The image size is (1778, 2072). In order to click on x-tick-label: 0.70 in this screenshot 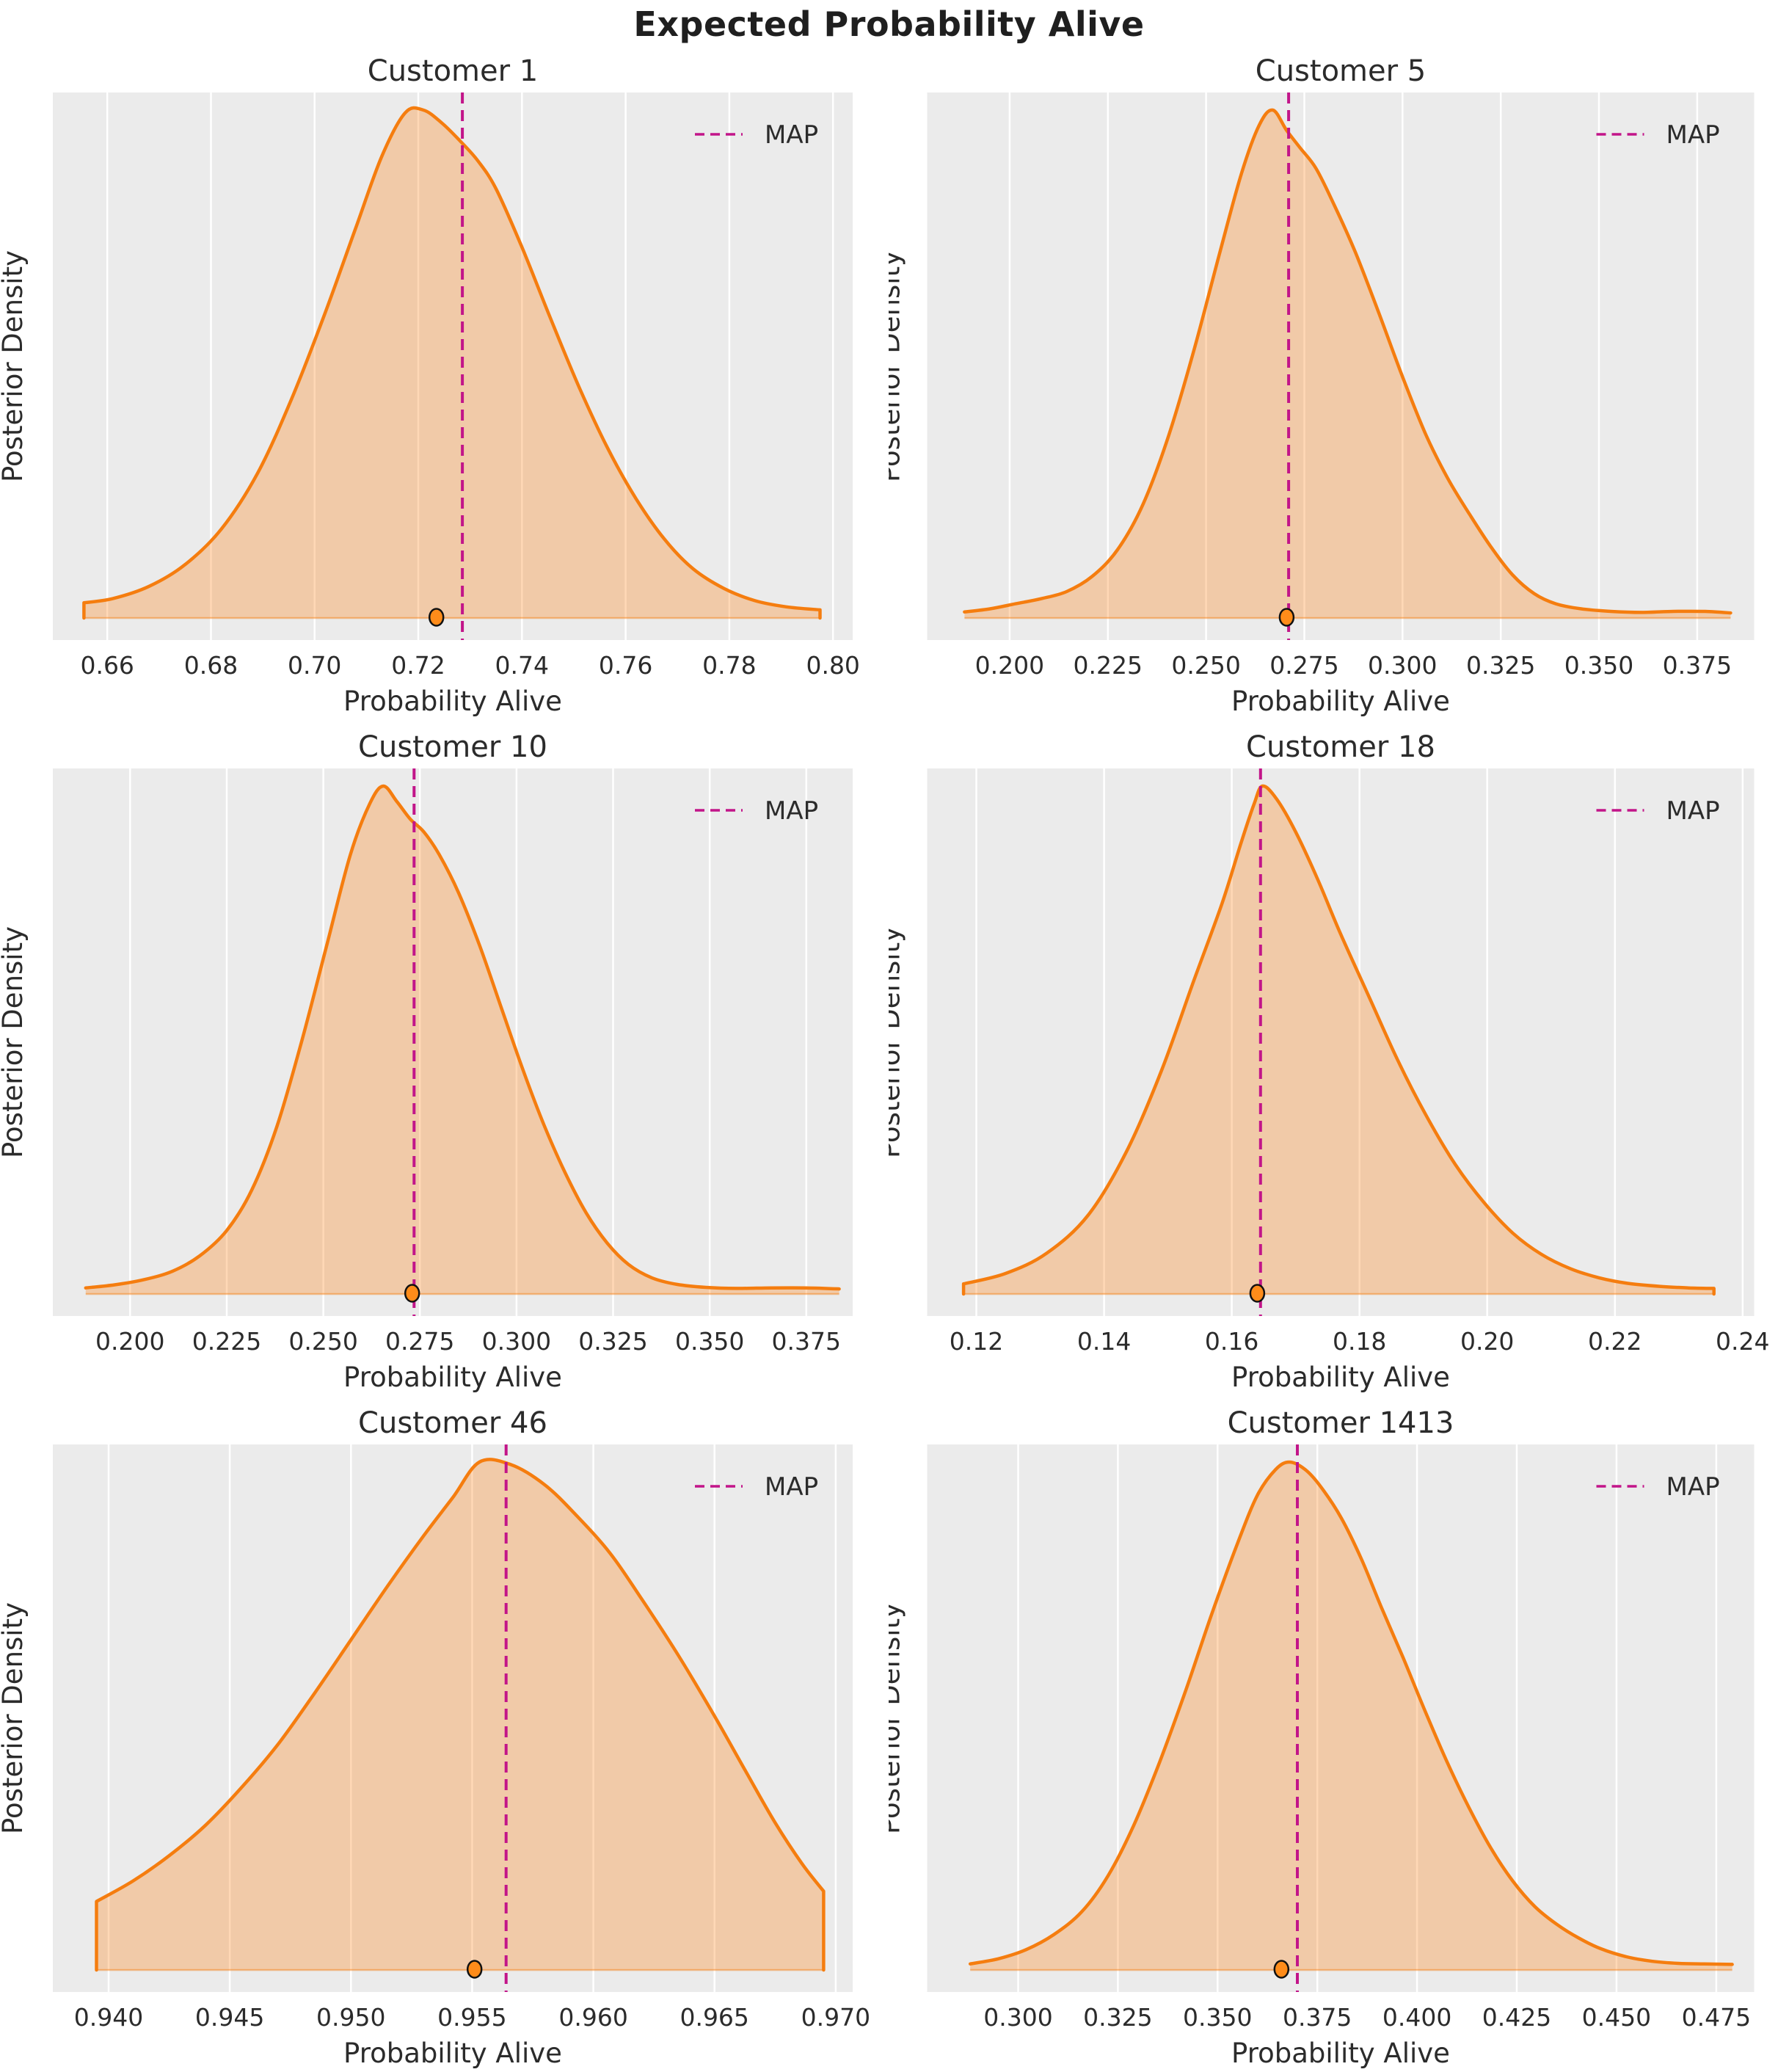, I will do `click(314, 666)`.